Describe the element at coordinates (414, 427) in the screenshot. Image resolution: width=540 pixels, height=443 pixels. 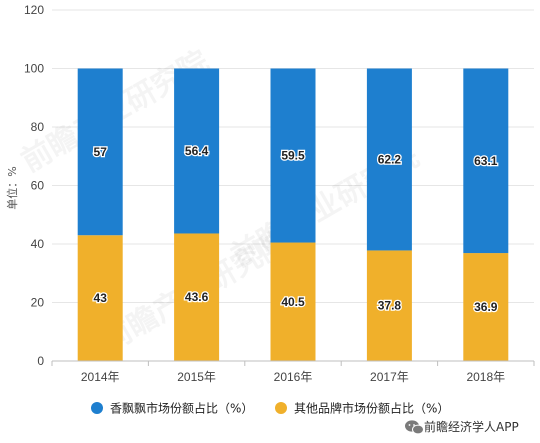
I see `wechat-icon` at that location.